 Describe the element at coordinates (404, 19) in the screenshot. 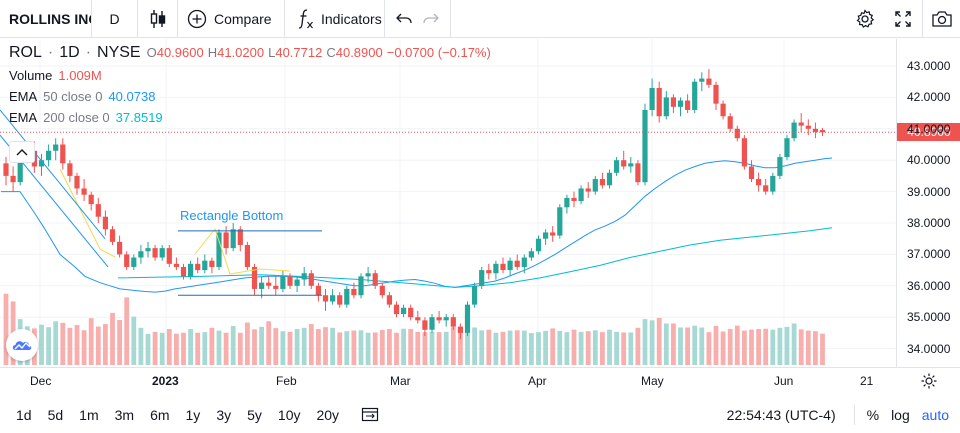

I see `undo-icon` at that location.